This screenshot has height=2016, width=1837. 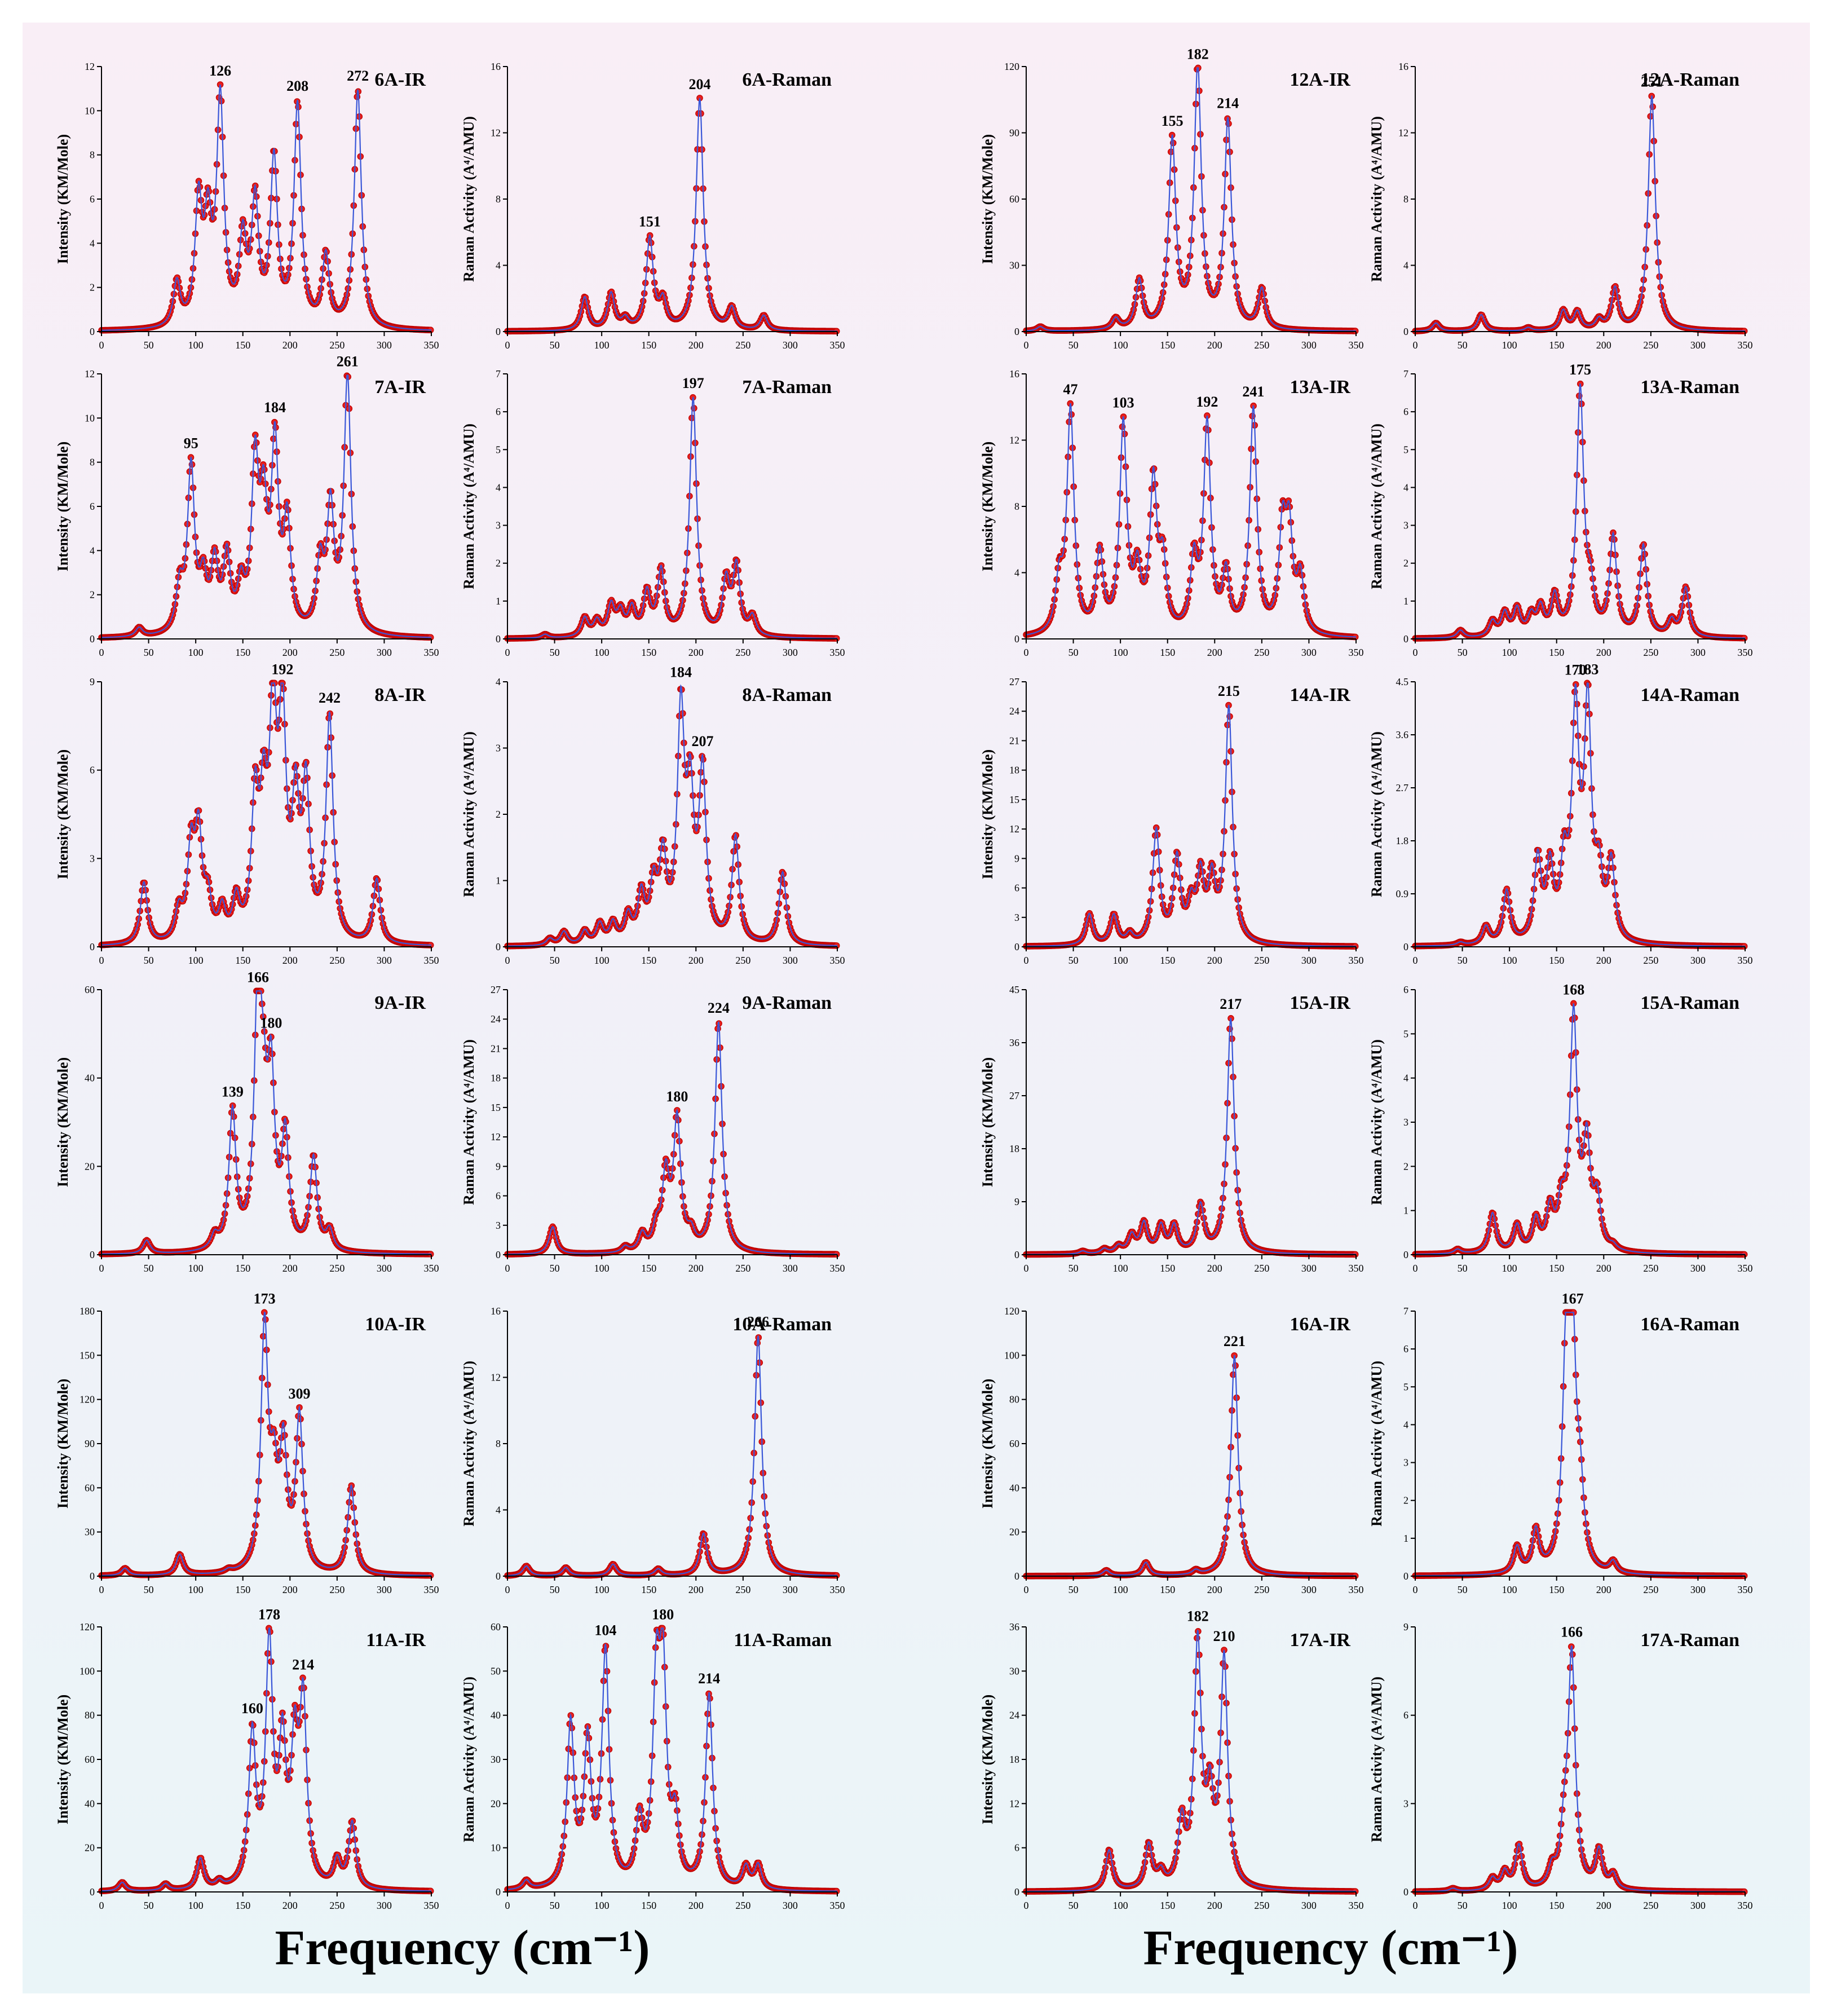 I want to click on peak-label: 192, so click(x=282, y=669).